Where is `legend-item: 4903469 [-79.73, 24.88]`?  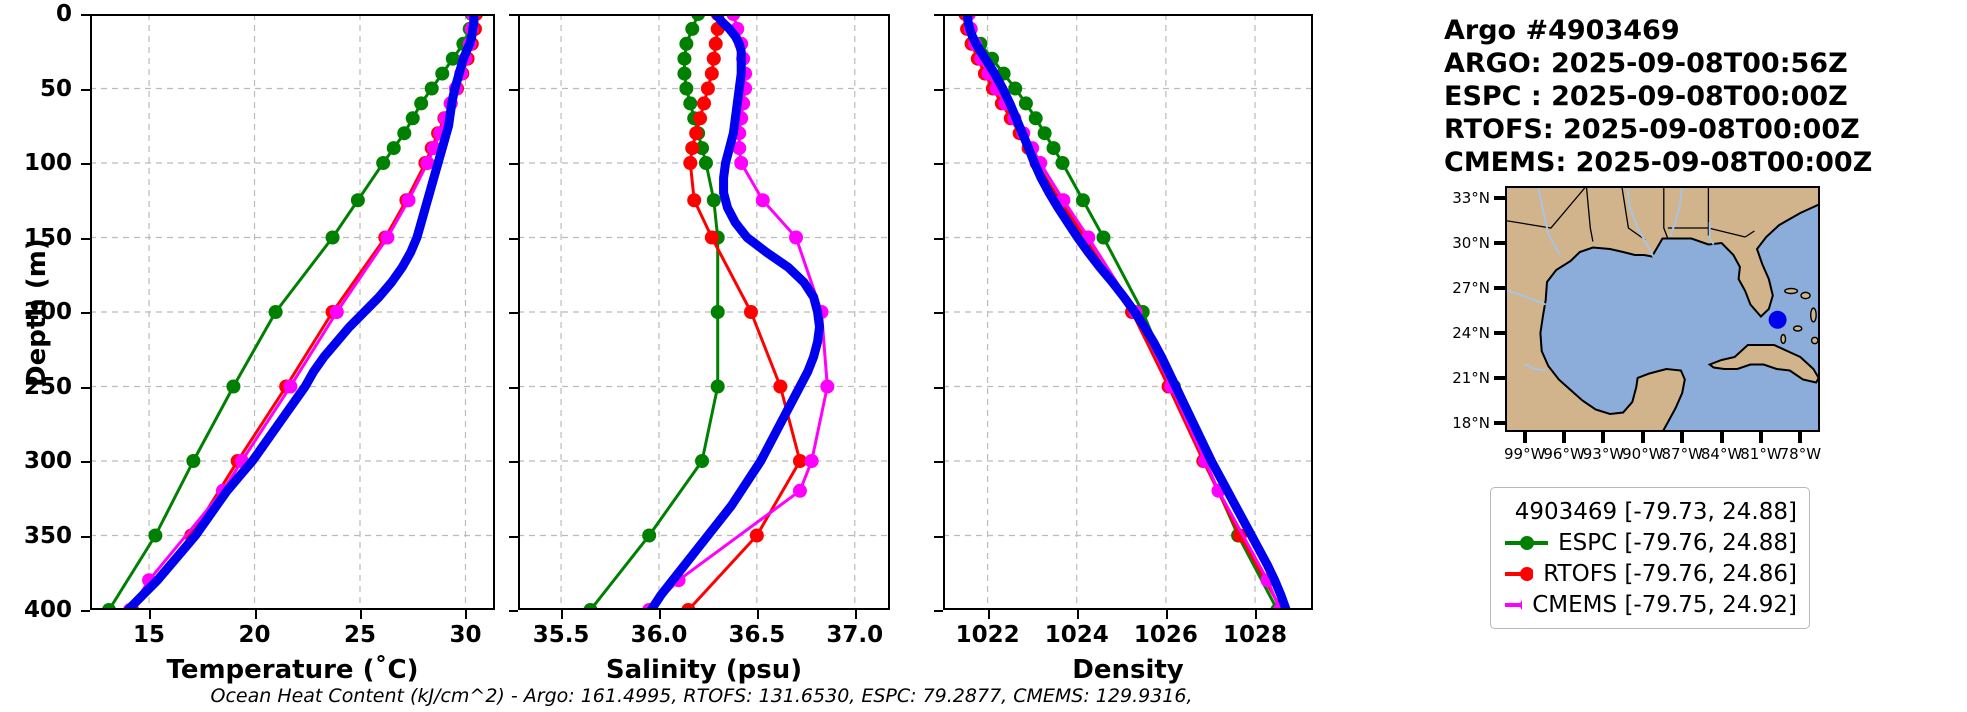 legend-item: 4903469 [-79.73, 24.88] is located at coordinates (1650, 511).